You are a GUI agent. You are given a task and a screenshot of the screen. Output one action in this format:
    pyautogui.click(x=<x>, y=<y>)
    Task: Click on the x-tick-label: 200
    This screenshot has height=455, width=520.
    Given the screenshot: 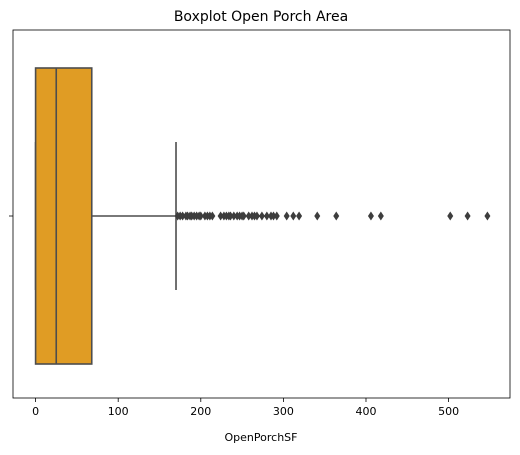 What is the action you would take?
    pyautogui.click(x=200, y=411)
    